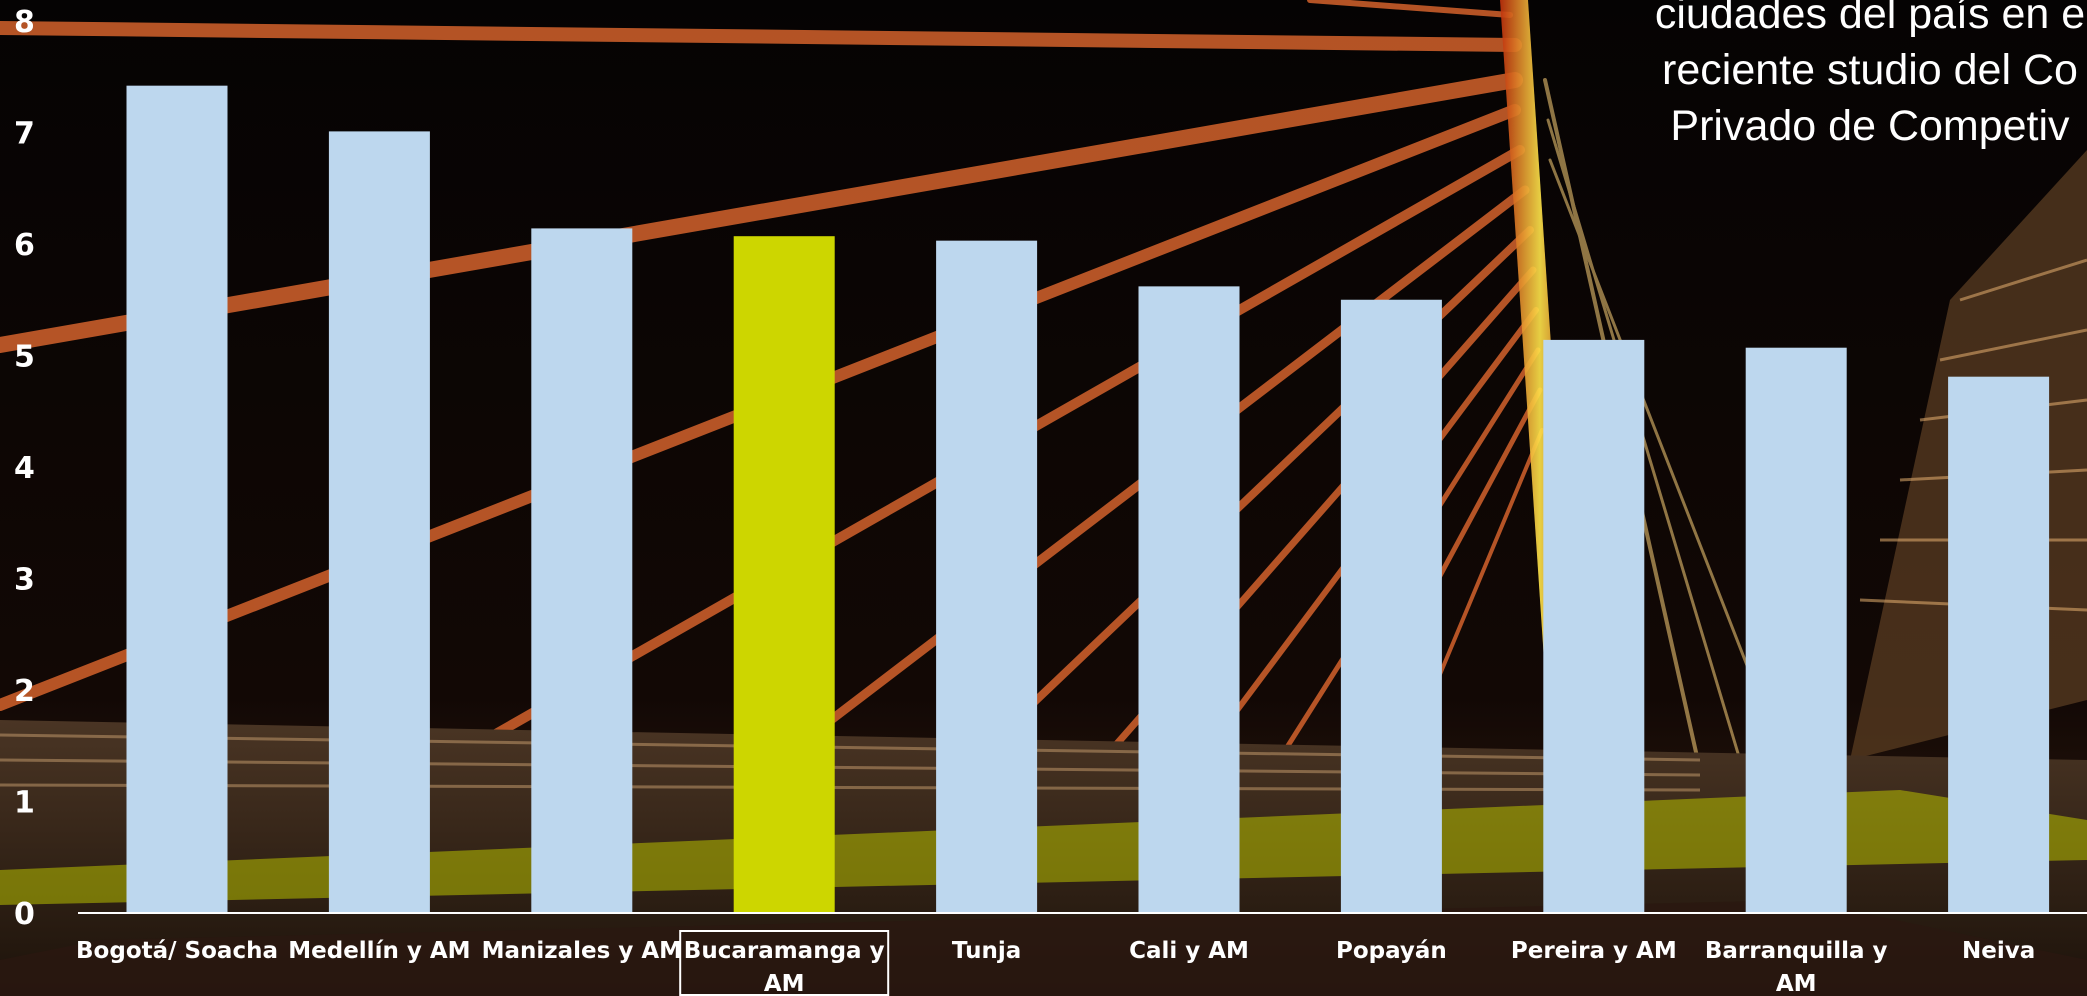  Describe the element at coordinates (24, 357) in the screenshot. I see `y-tick-label: 5` at that location.